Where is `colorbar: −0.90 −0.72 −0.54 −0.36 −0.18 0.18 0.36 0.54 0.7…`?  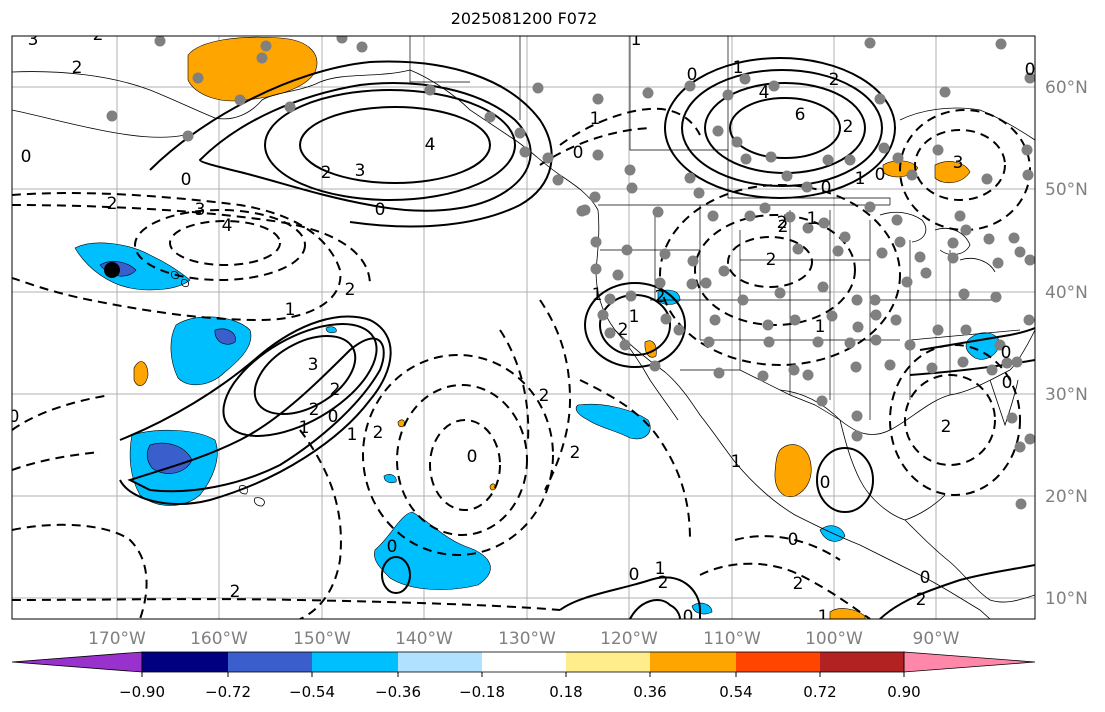
colorbar: −0.90 −0.72 −0.54 −0.36 −0.18 0.18 0.36 0.54 0.7… is located at coordinates (523, 676).